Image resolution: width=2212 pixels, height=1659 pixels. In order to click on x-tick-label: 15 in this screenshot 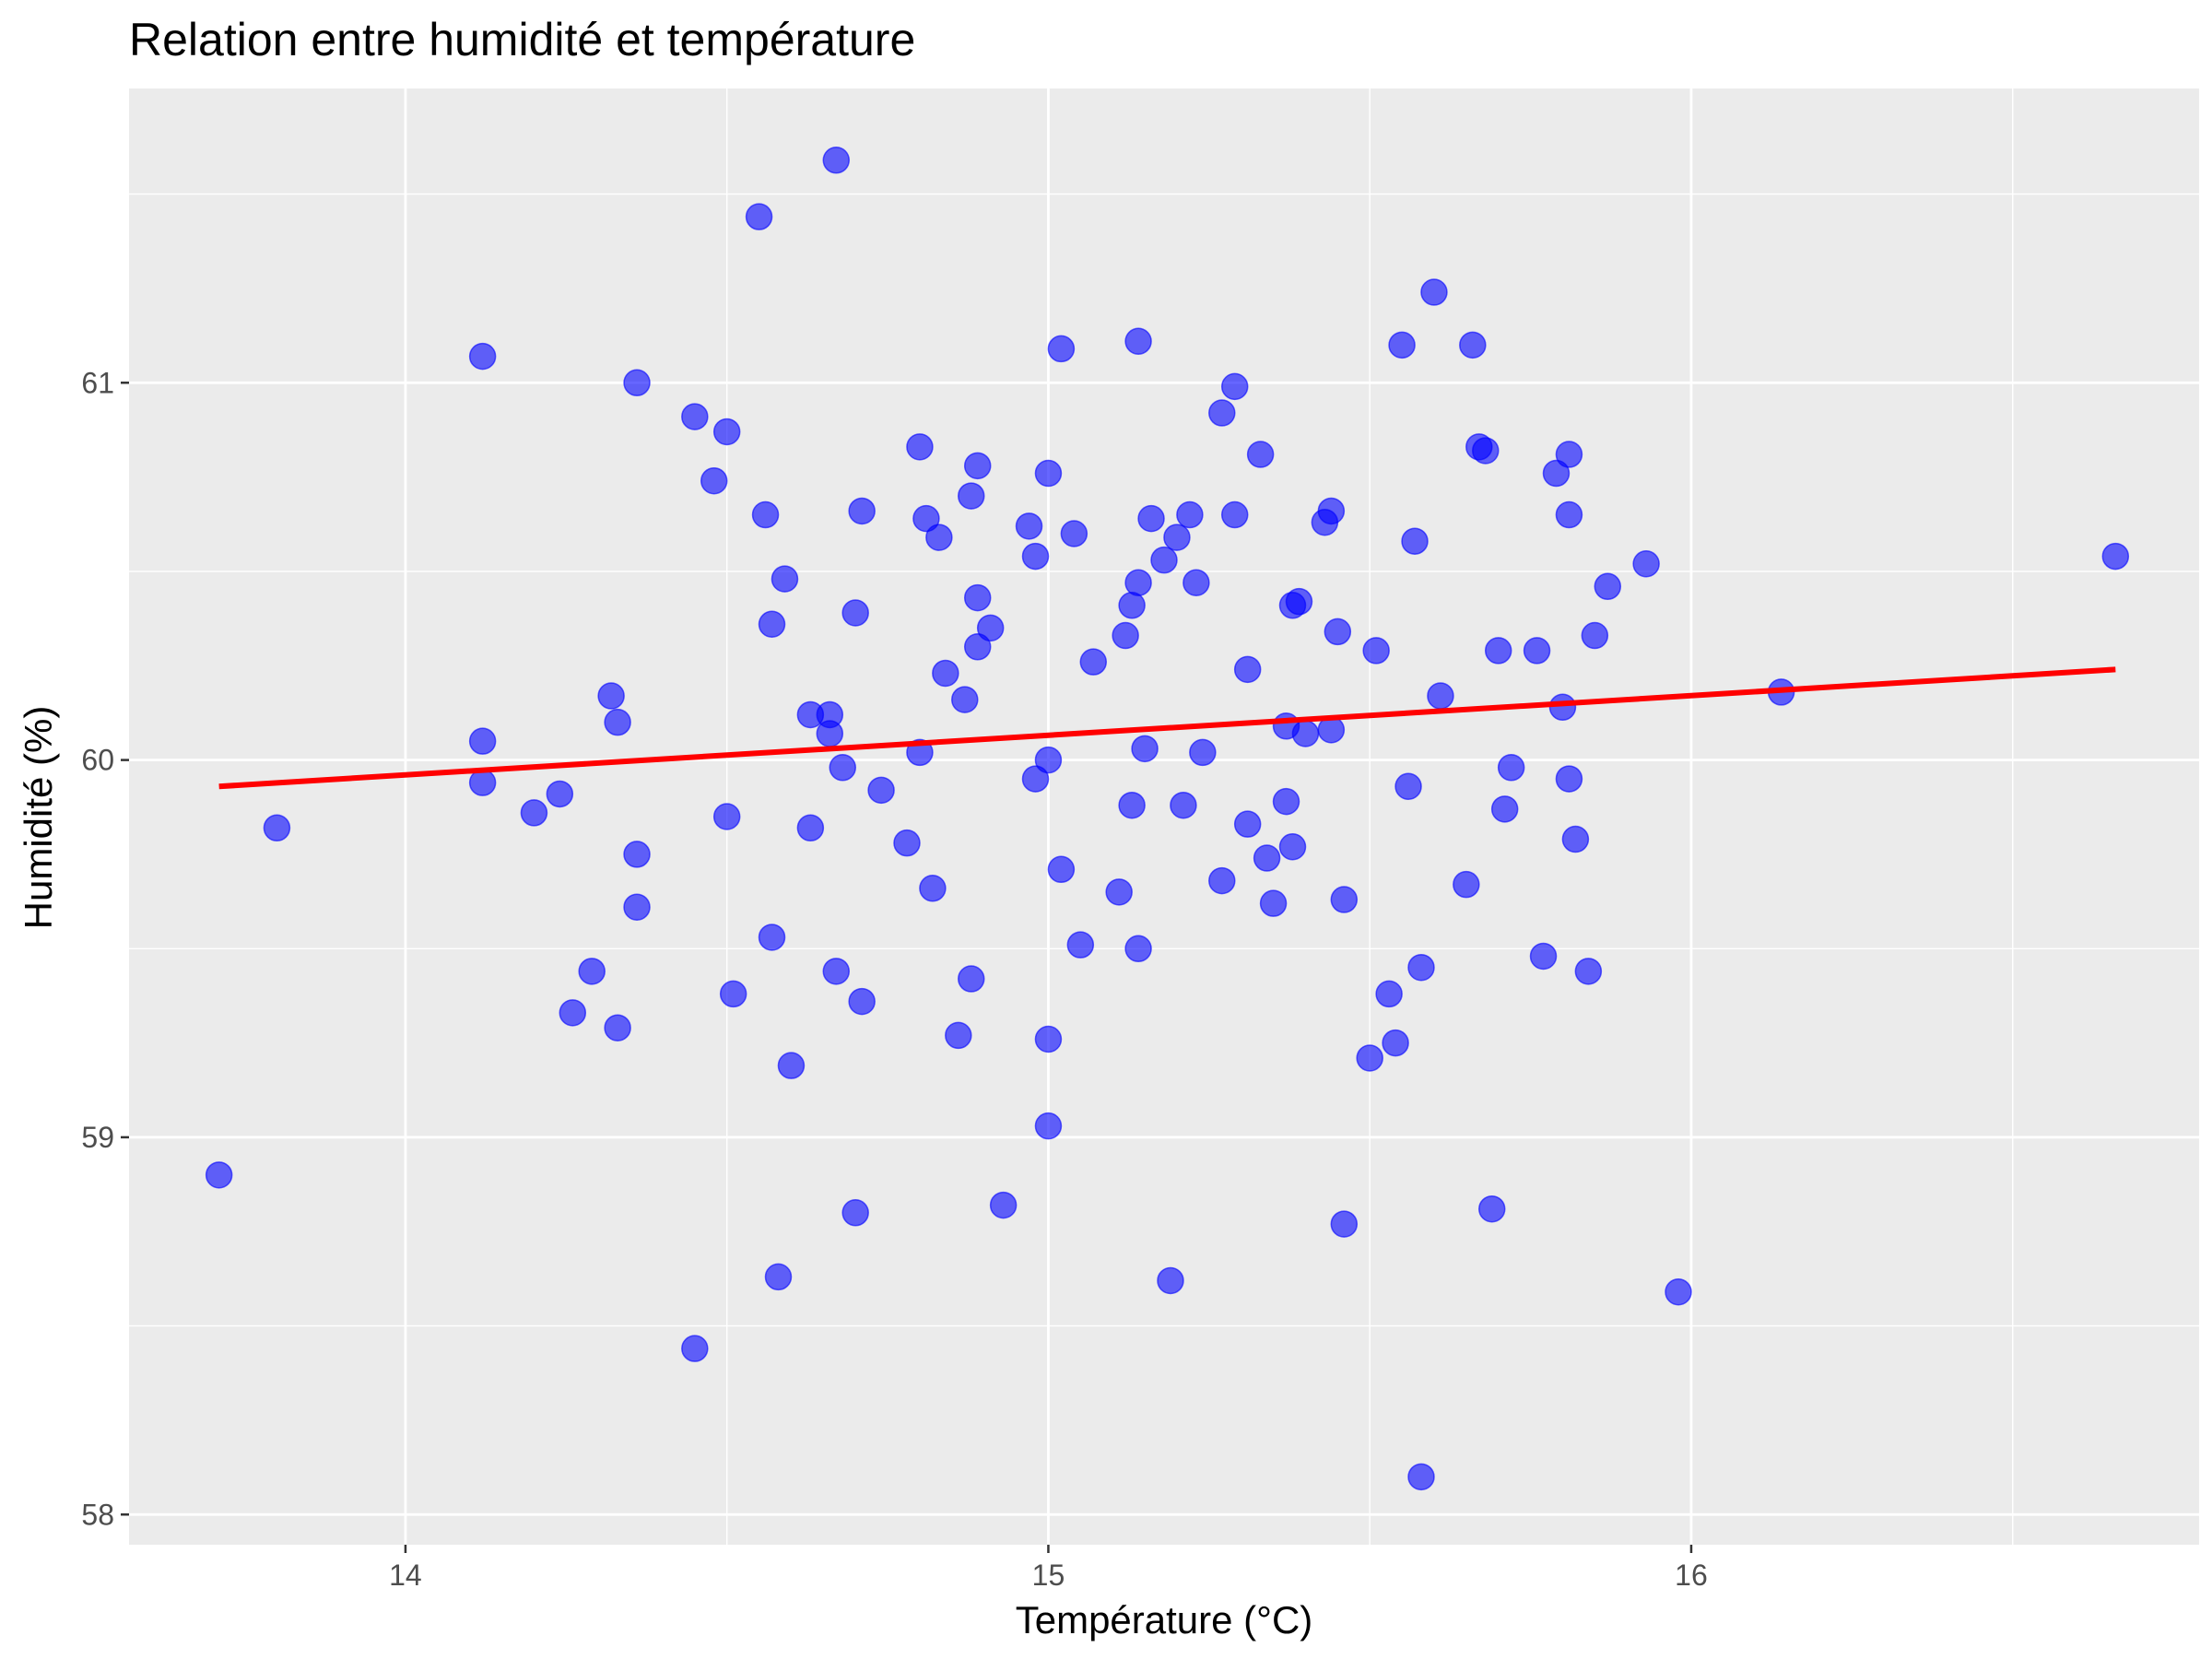, I will do `click(1048, 1575)`.